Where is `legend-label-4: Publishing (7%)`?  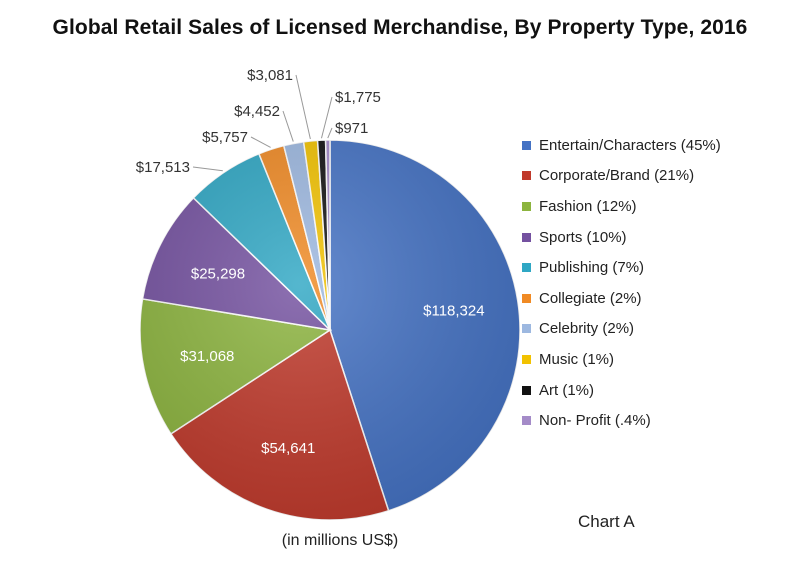 legend-label-4: Publishing (7%) is located at coordinates (592, 268).